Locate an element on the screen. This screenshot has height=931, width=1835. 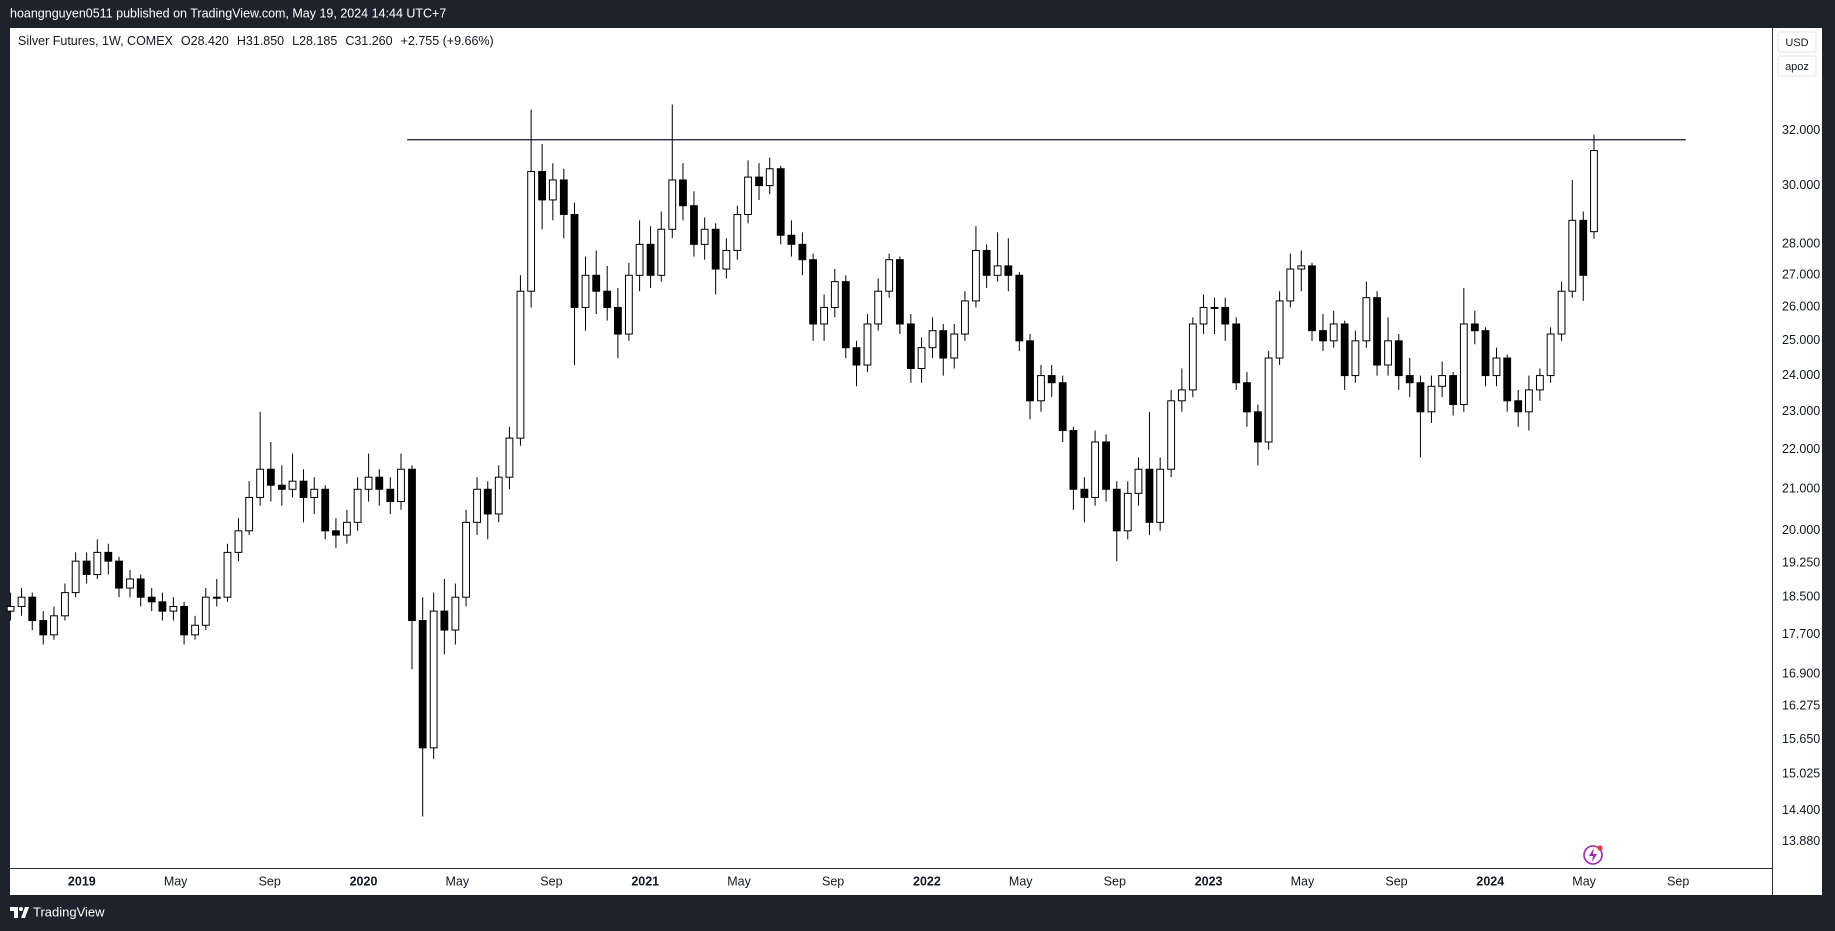
alert-icon is located at coordinates (1593, 855).